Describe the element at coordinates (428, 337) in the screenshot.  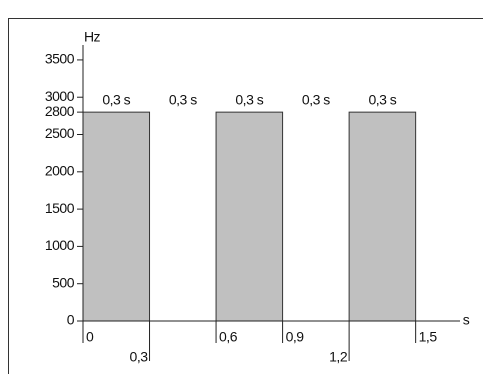
I see `x-tick-label: 1,5` at that location.